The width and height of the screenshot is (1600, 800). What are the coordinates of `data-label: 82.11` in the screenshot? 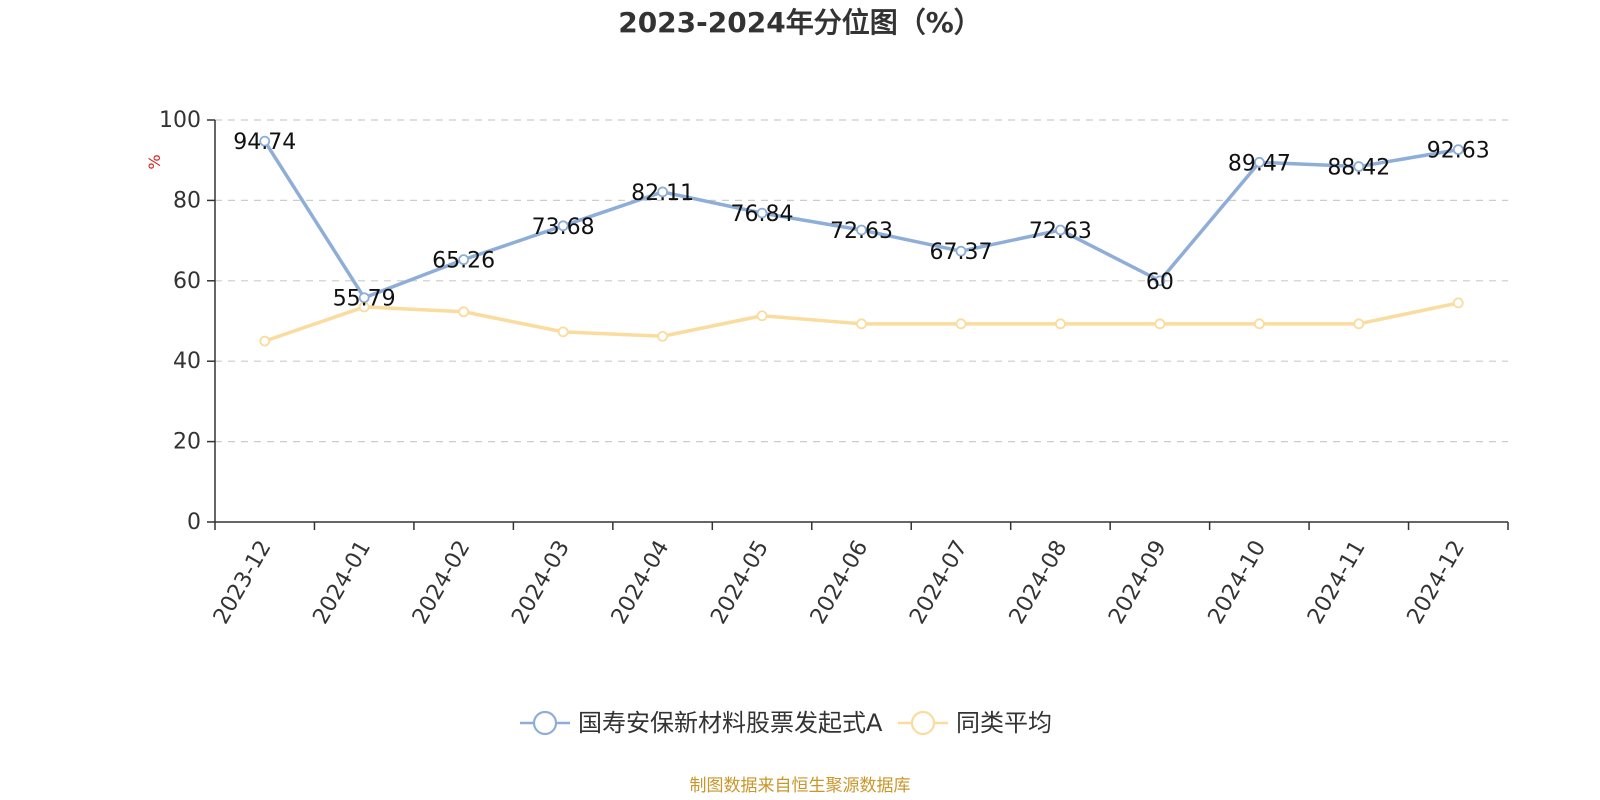 It's located at (662, 193).